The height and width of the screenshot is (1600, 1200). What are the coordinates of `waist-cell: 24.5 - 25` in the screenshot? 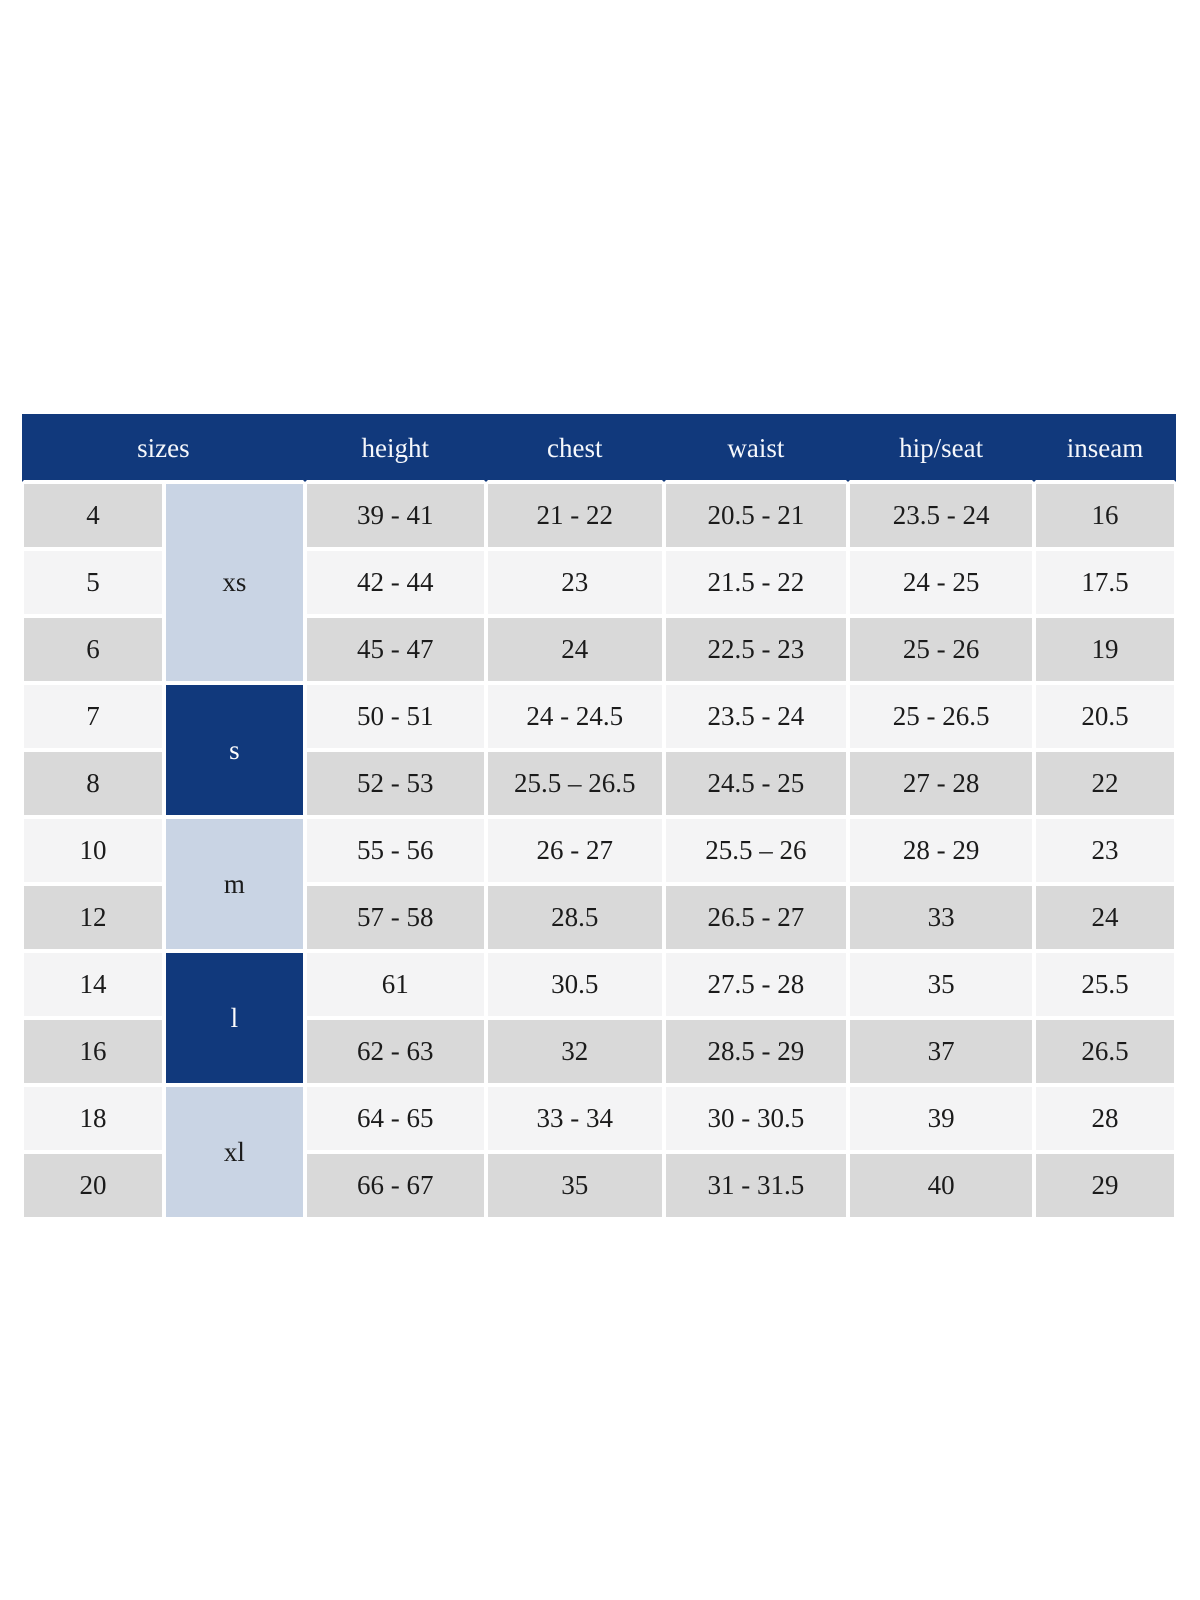 It's located at (756, 783).